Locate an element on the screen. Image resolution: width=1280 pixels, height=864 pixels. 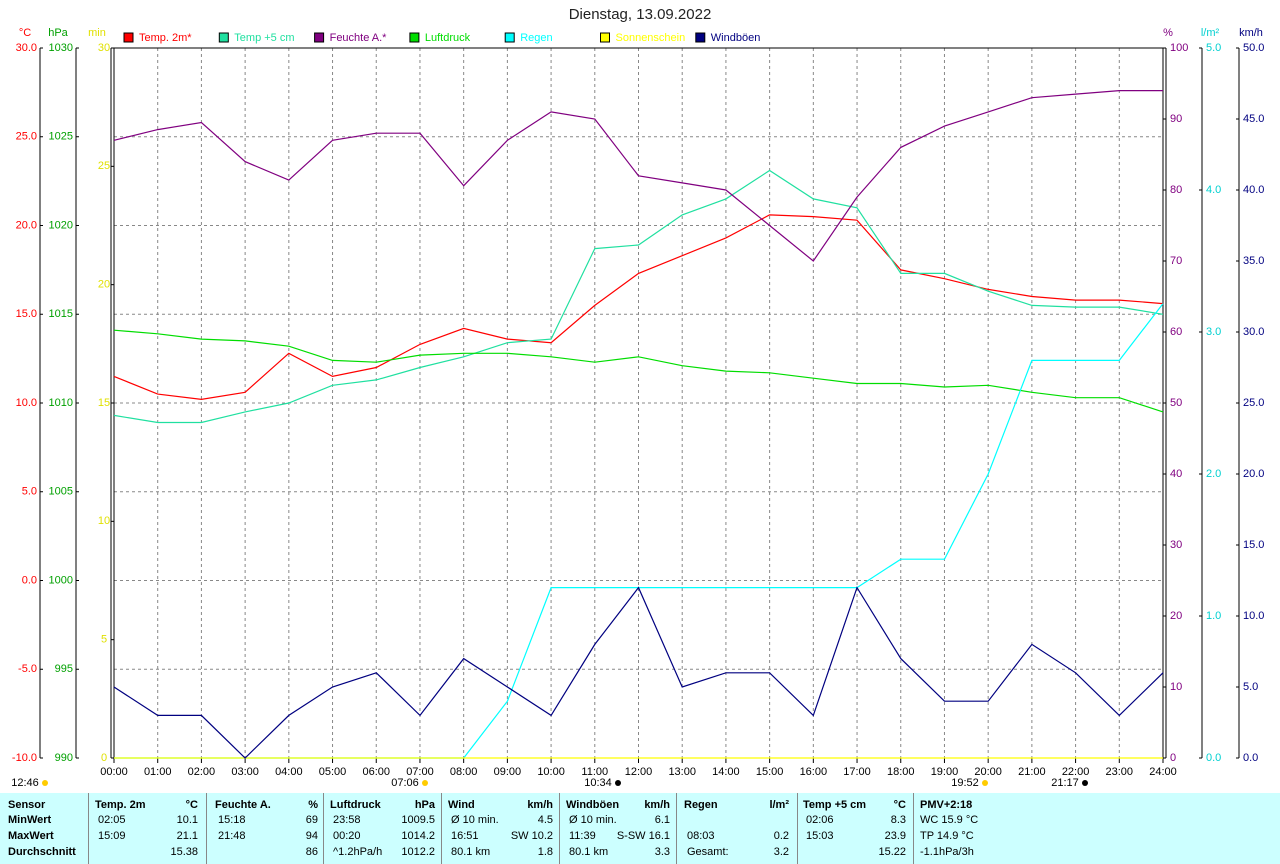
axis-unit: km/h is located at coordinates (1251, 33).